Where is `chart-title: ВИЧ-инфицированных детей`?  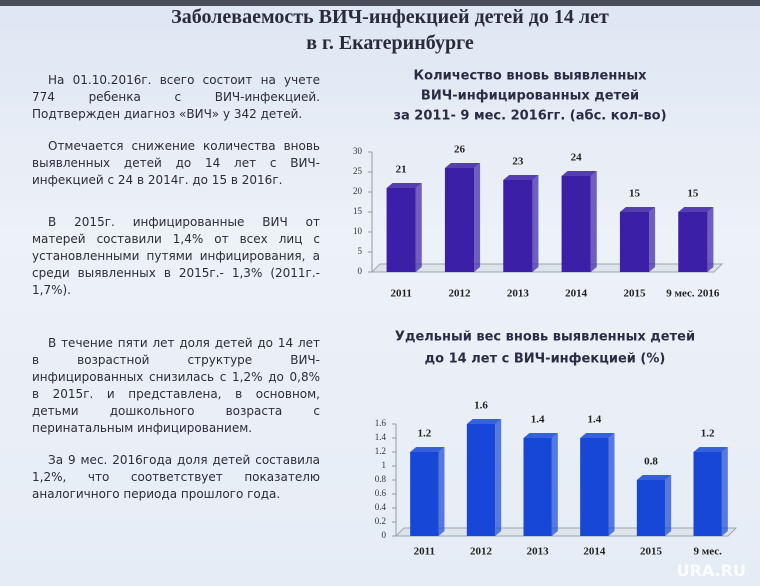
chart-title: ВИЧ-инфицированных детей is located at coordinates (530, 96).